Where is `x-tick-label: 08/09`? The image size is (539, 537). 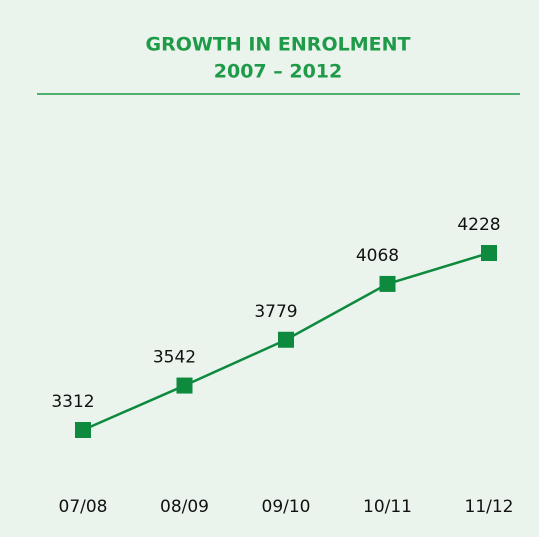 x-tick-label: 08/09 is located at coordinates (184, 507).